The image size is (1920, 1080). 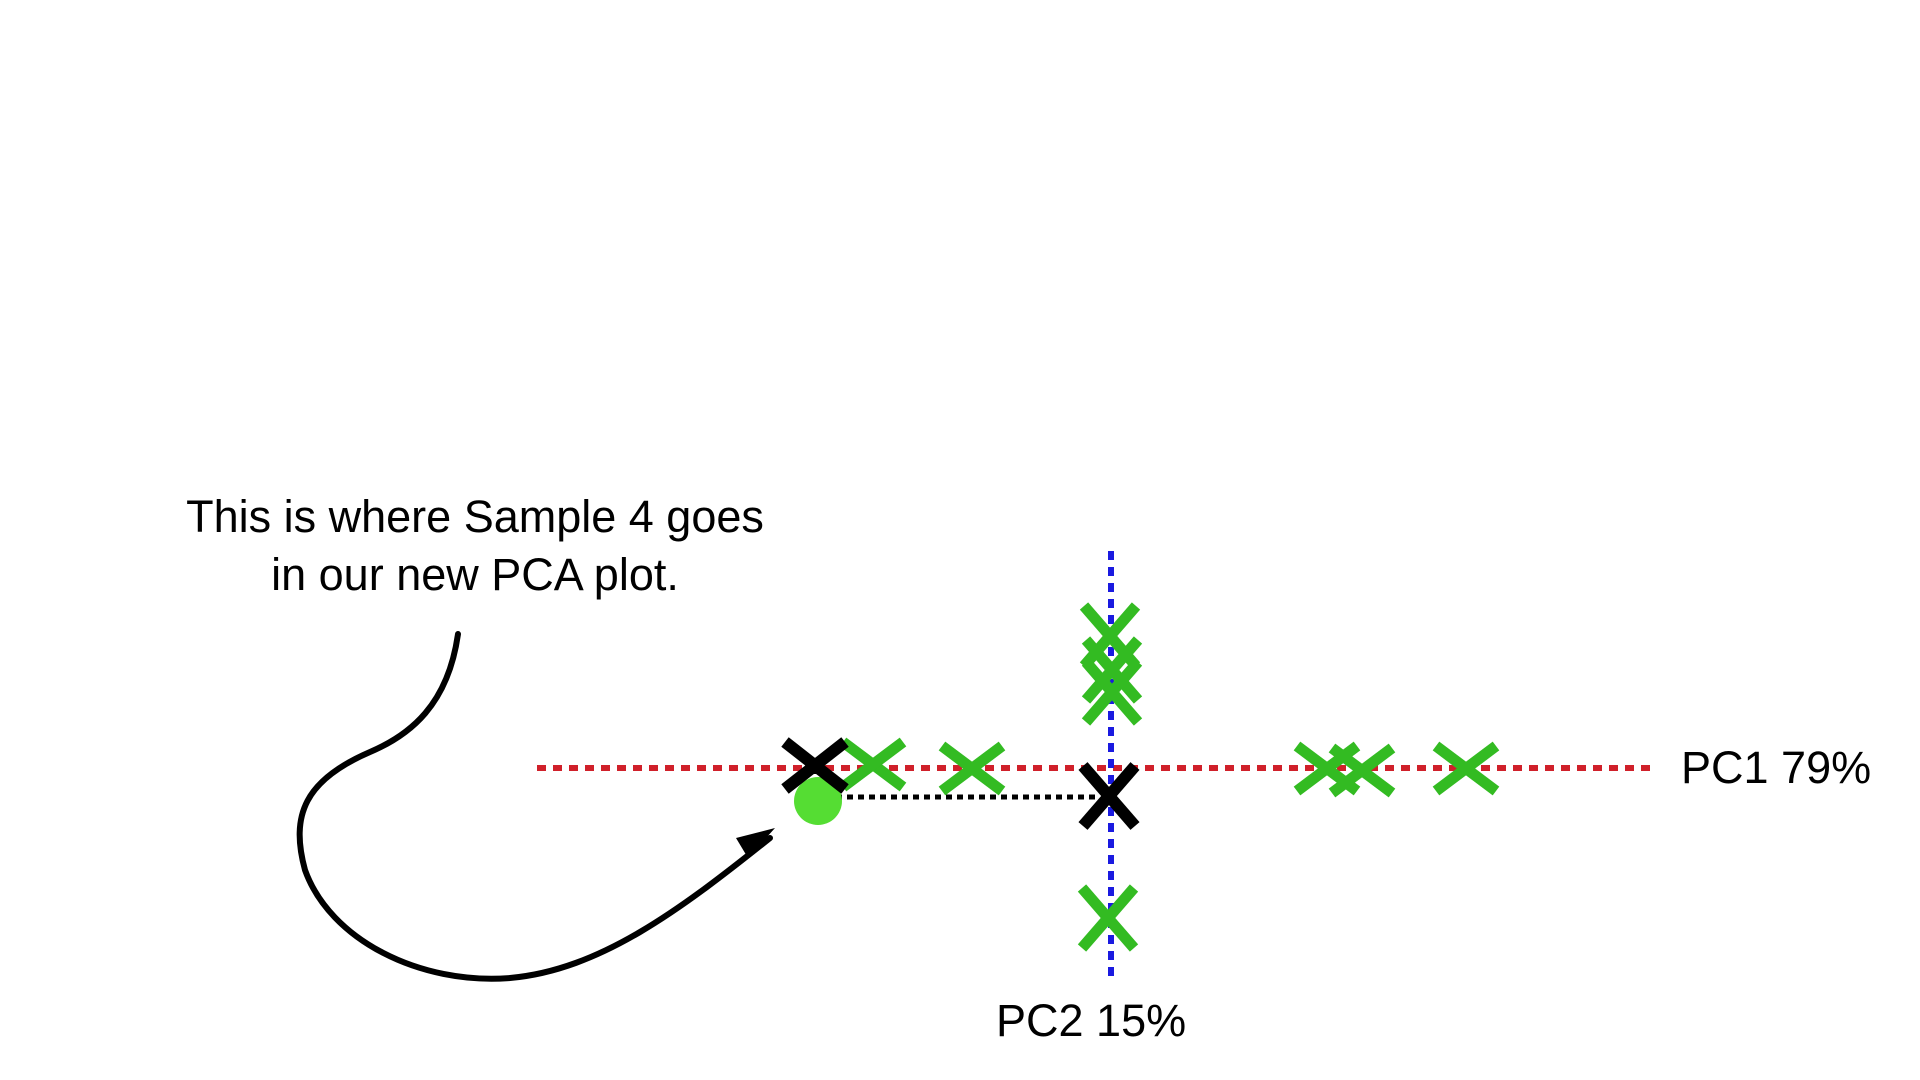 What do you see at coordinates (1091, 1020) in the screenshot?
I see `pc2-axis-label: PC2 15%` at bounding box center [1091, 1020].